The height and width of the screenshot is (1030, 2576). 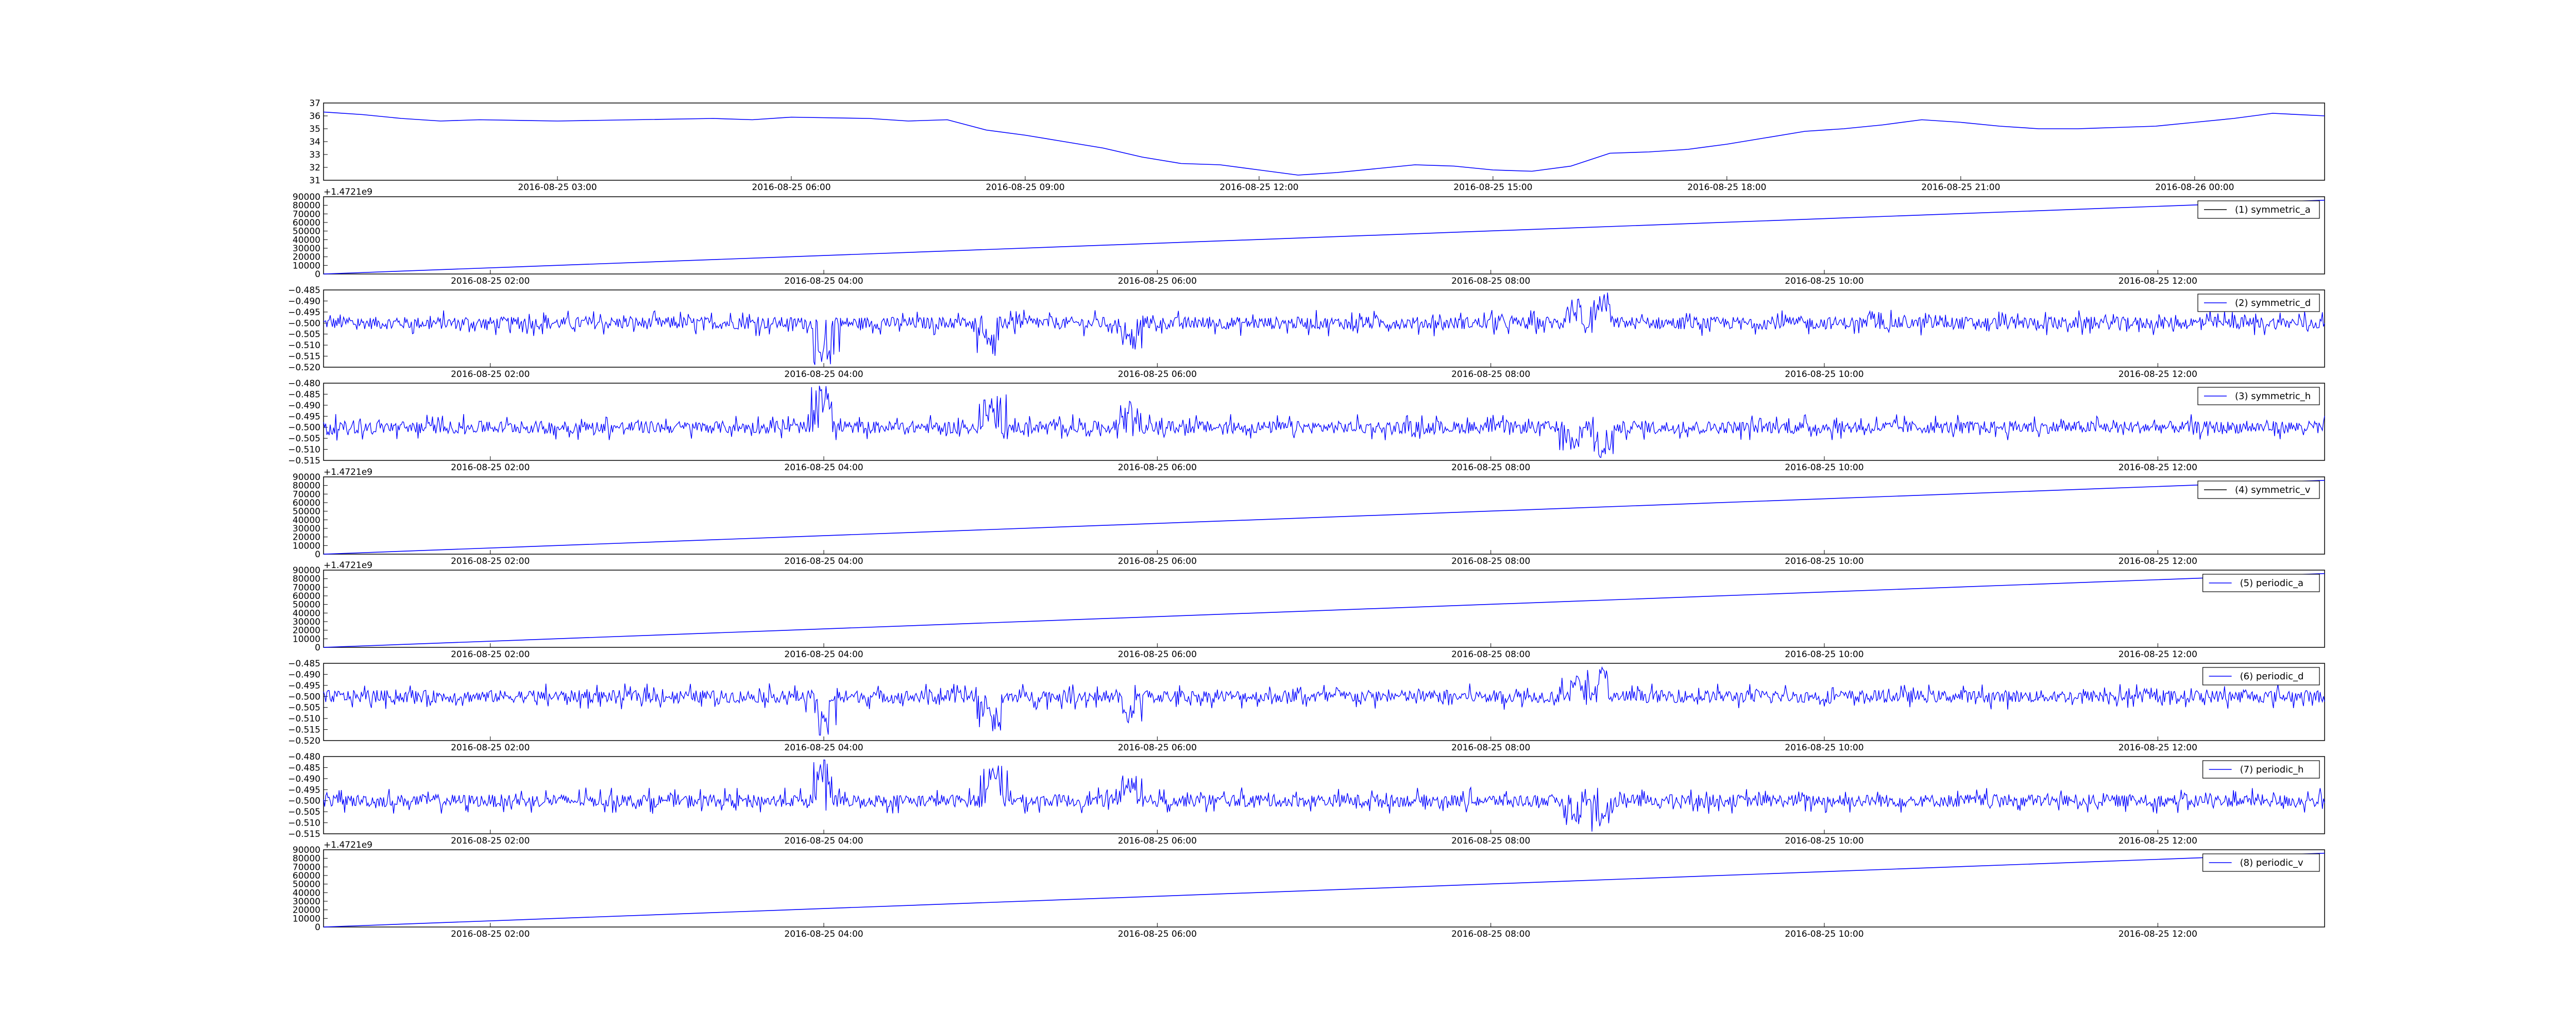 I want to click on panel-5-xtick-label: 2016-08-25 06:00, so click(x=1157, y=561).